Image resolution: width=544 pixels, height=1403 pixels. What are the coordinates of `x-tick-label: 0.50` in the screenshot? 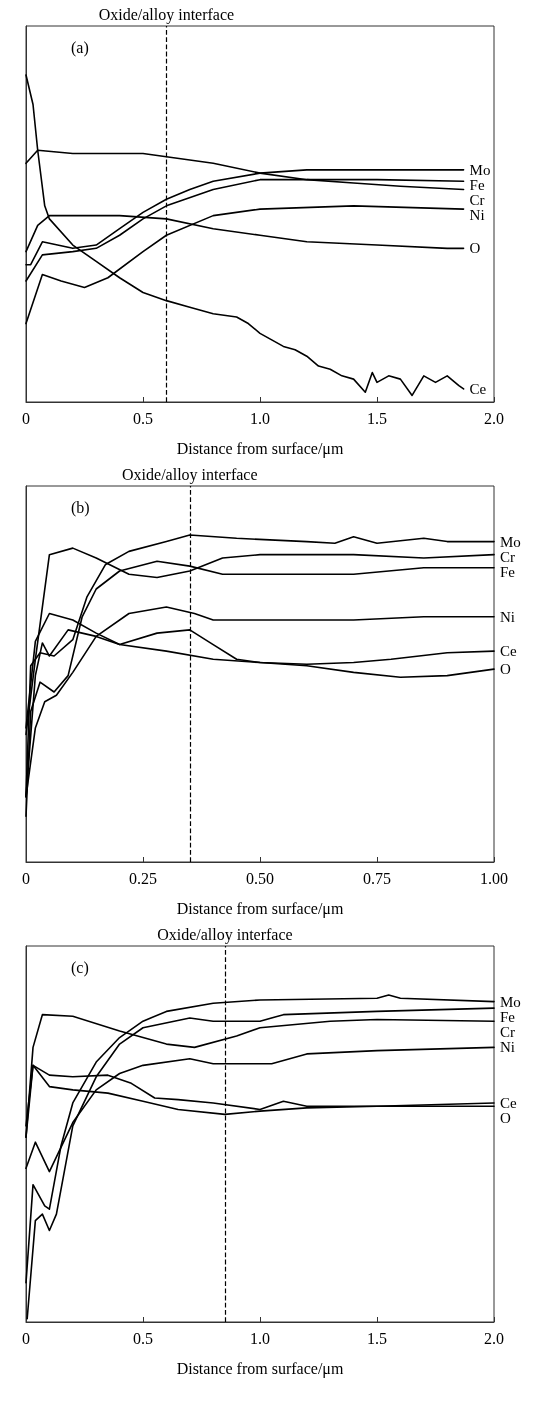 It's located at (260, 878).